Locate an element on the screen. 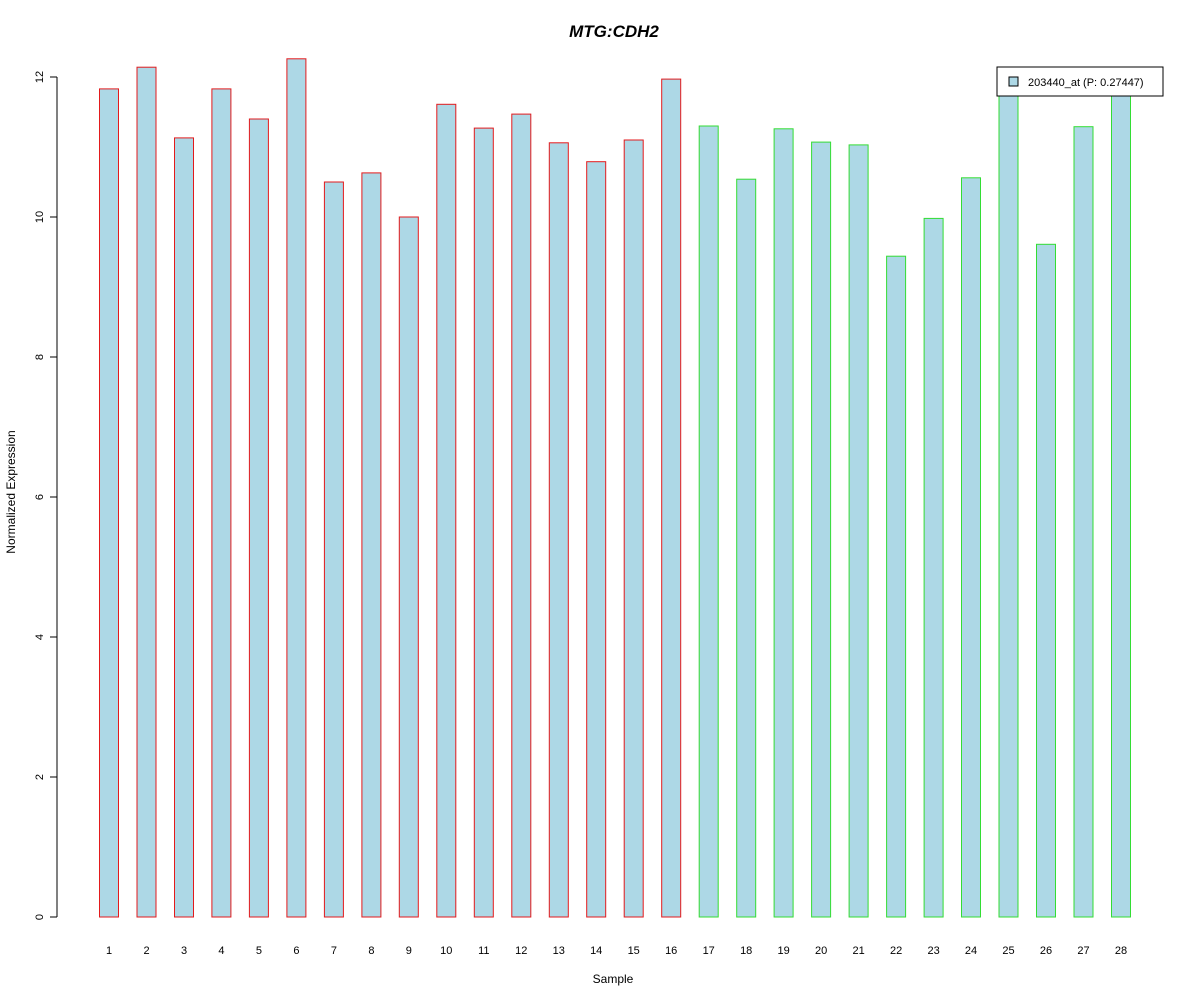 This screenshot has height=1000, width=1200. x-tick-label: 16 is located at coordinates (671, 951).